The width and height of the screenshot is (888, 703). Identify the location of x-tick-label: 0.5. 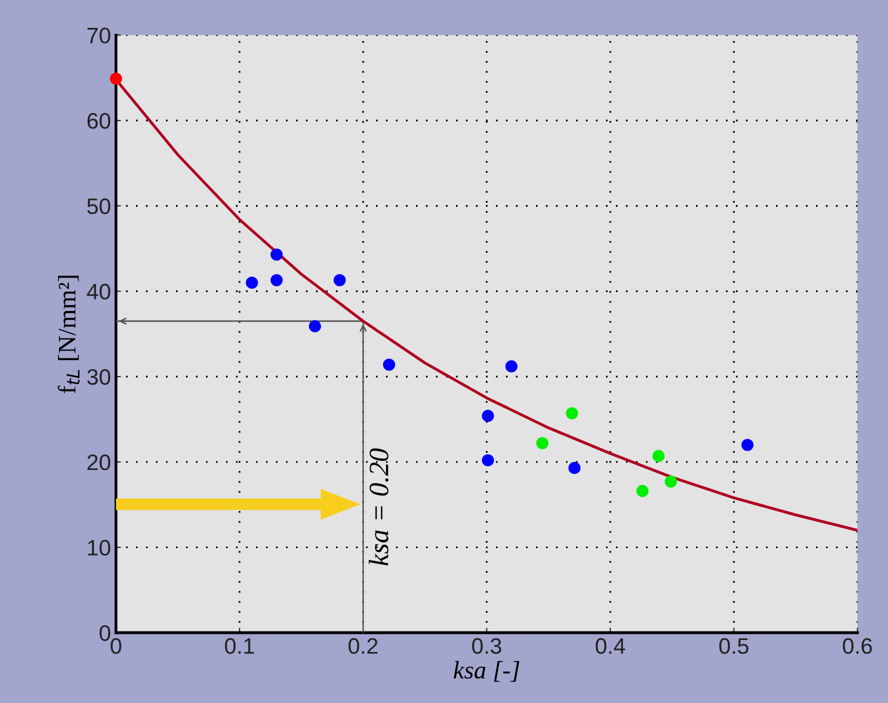
(733, 646).